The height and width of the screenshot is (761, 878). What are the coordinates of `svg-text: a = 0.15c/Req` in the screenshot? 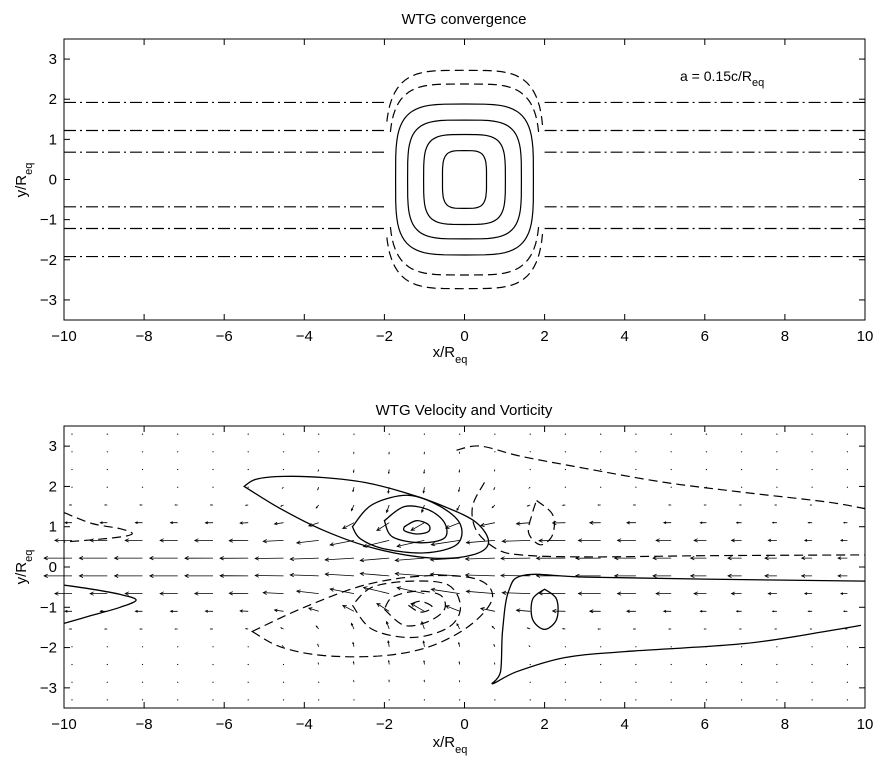 It's located at (722, 78).